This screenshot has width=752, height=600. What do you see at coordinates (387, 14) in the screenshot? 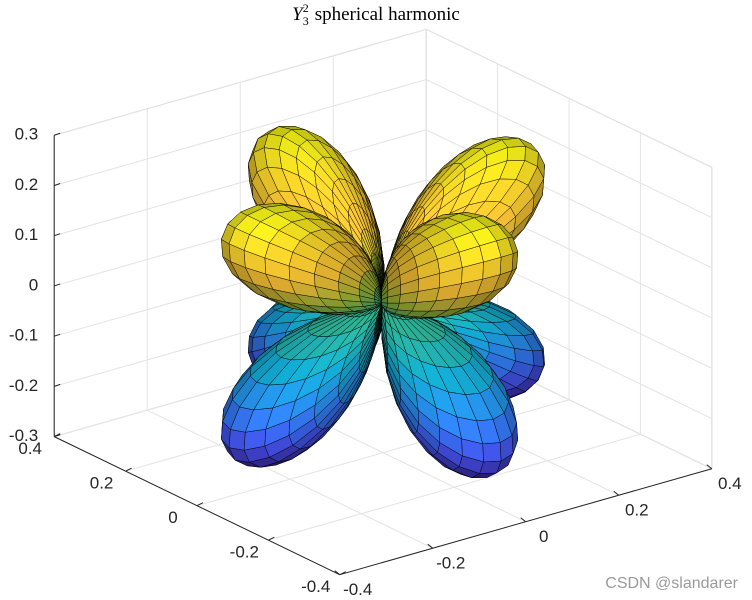
I see `title-text: spherical harmonic` at bounding box center [387, 14].